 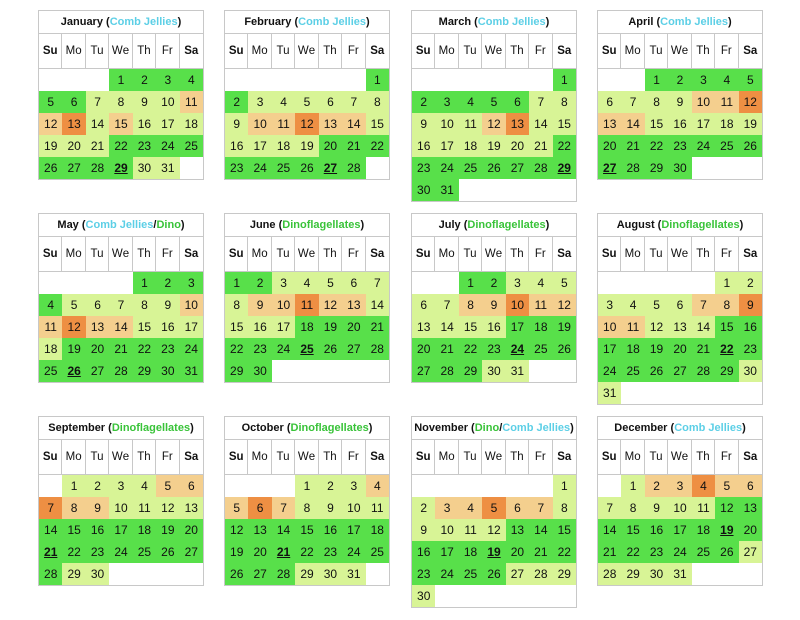 I want to click on weekday-label: Tu, so click(x=471, y=51).